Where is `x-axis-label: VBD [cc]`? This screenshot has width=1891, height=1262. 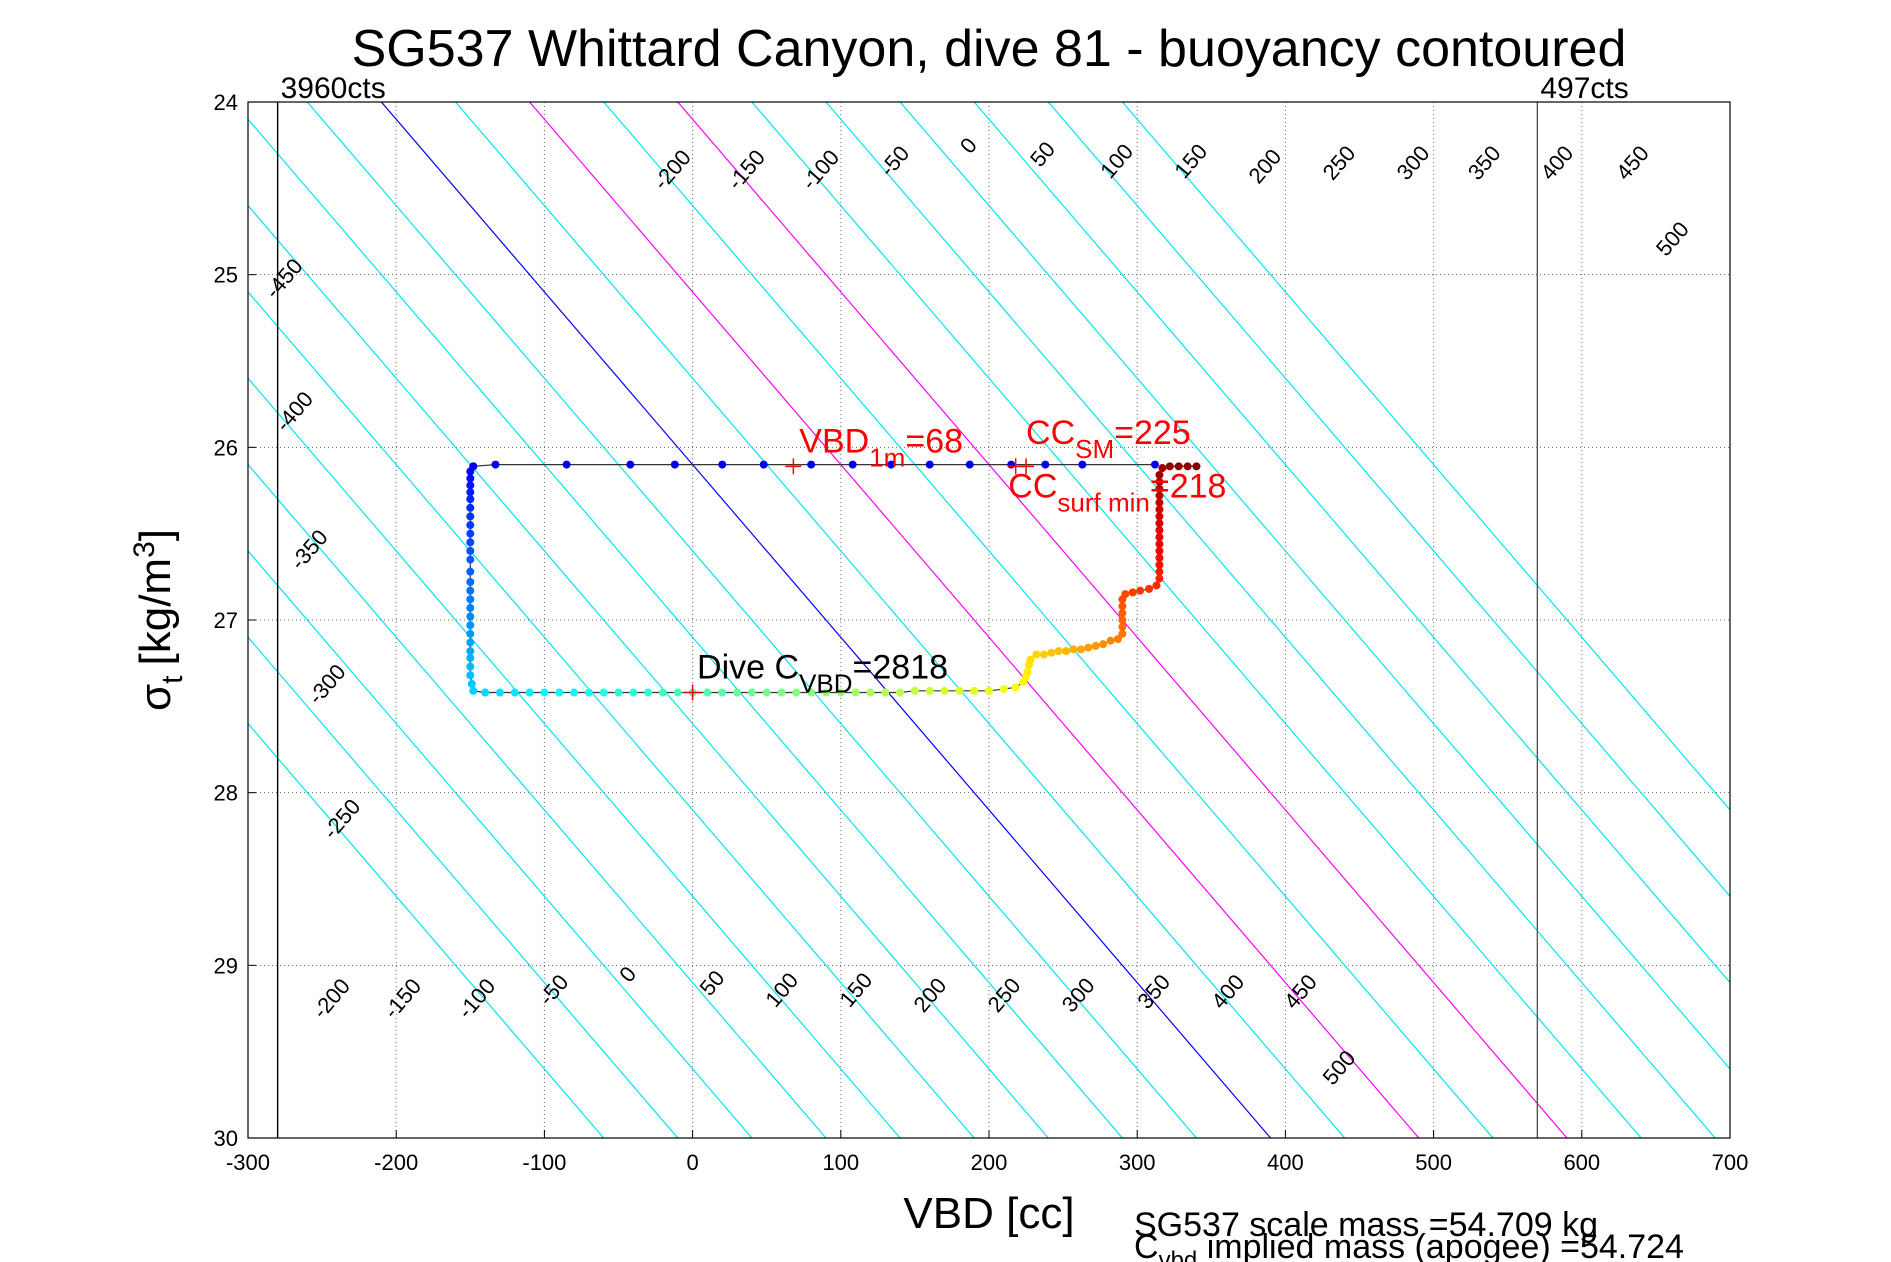
x-axis-label: VBD [cc] is located at coordinates (988, 1213).